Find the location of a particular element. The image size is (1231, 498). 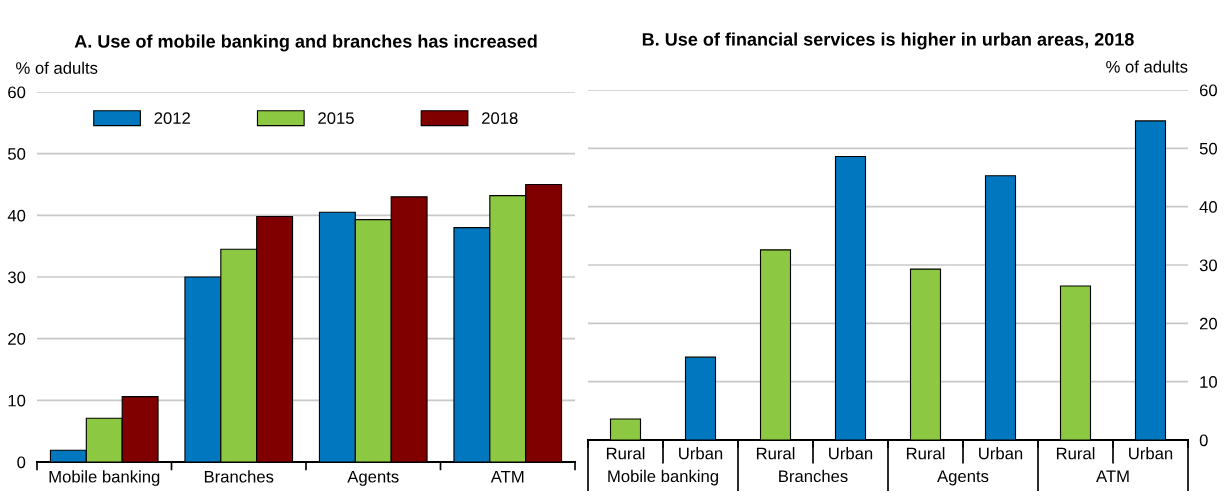

y2-tick-label: 40 is located at coordinates (1208, 207).